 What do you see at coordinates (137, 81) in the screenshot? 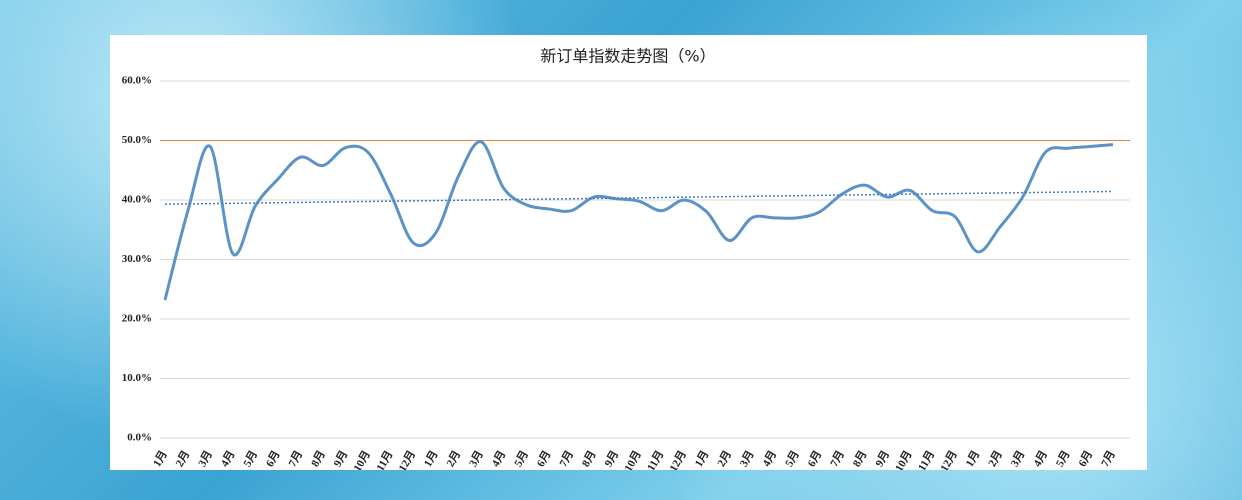
I see `y-tick-label: 60.0%` at bounding box center [137, 81].